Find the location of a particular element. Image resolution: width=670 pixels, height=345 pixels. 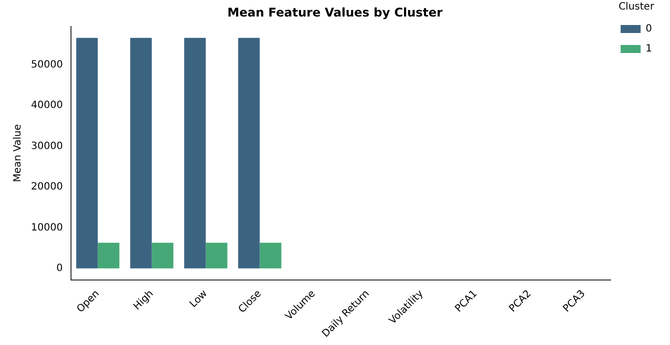

y-tick-label: 50000 is located at coordinates (47, 64).